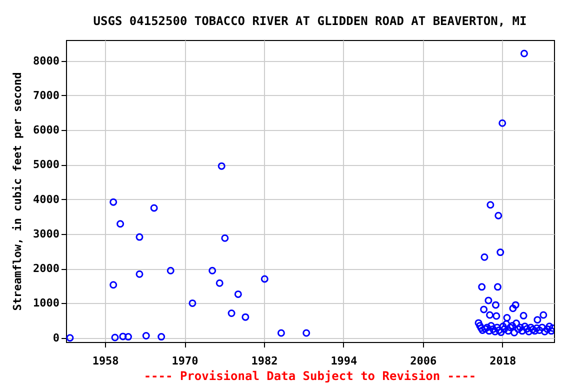 The width and height of the screenshot is (576, 384). Describe the element at coordinates (46, 233) in the screenshot. I see `y-tick-label: 3000` at that location.